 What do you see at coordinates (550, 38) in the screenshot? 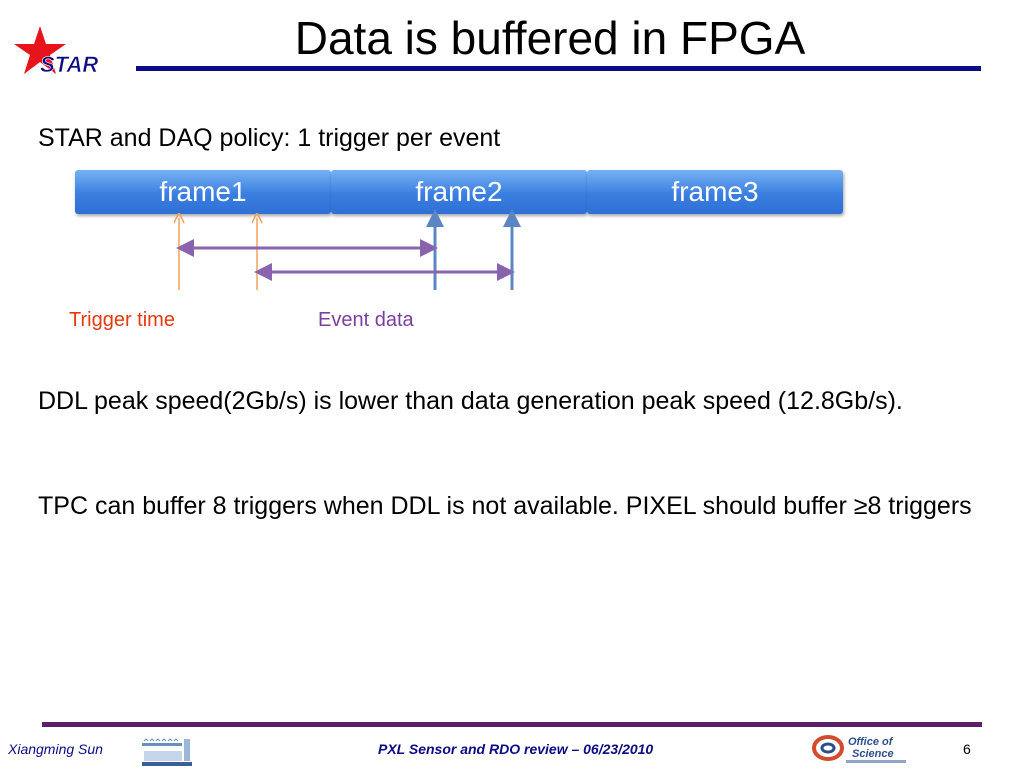
I see `page-title: Data is buffered in FPGA` at bounding box center [550, 38].